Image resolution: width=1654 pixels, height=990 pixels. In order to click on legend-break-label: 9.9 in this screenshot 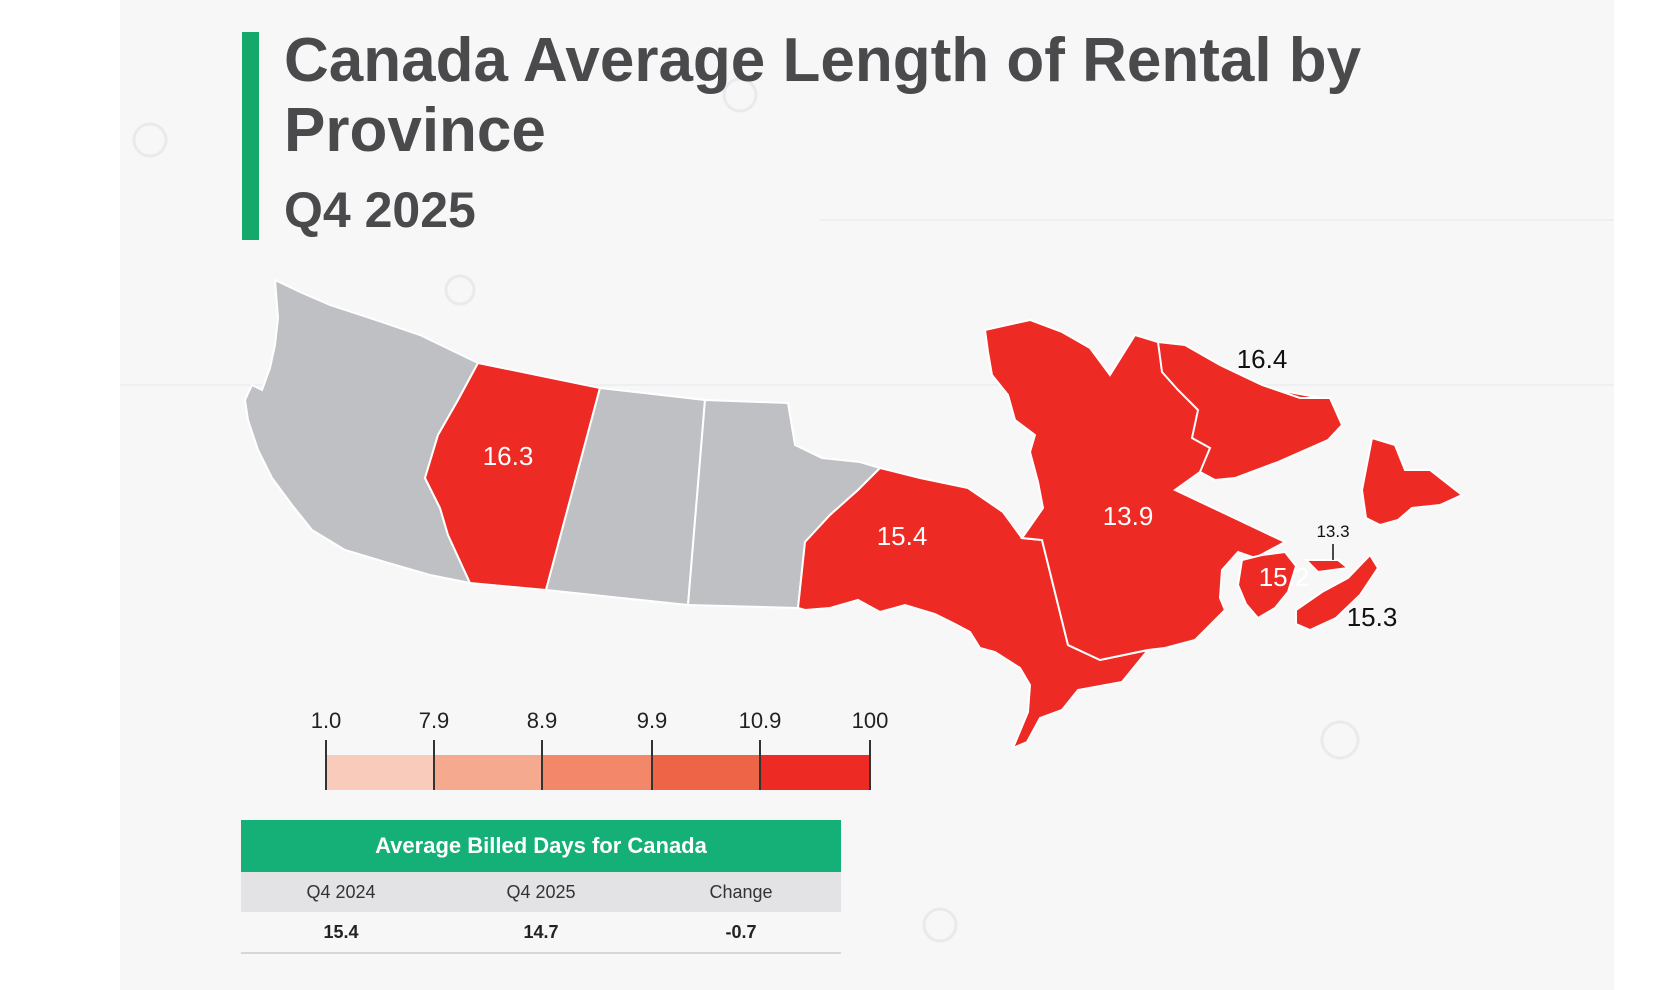, I will do `click(652, 720)`.